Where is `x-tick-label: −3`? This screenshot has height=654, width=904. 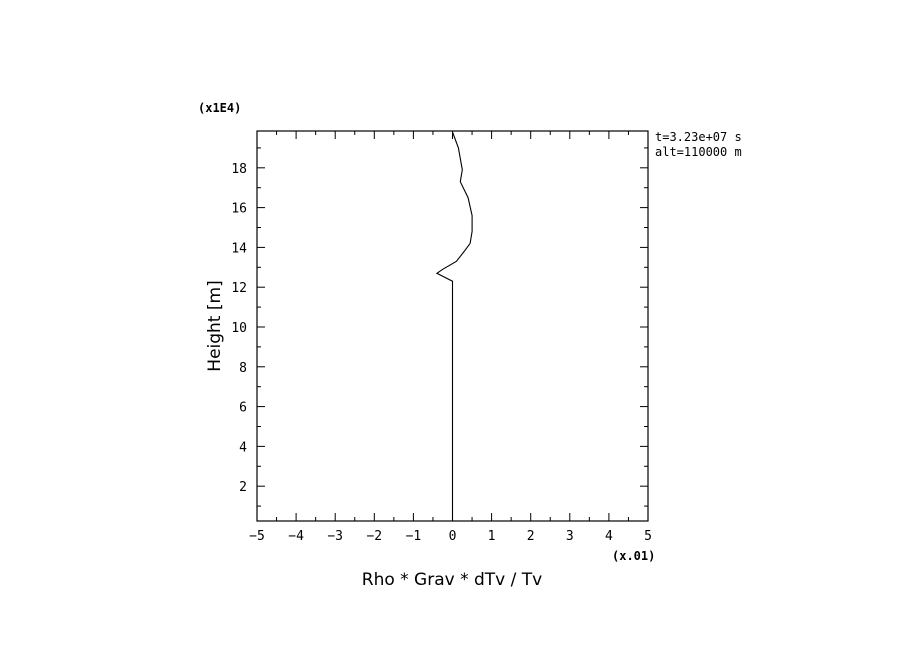
x-tick-label: −3 is located at coordinates (335, 536).